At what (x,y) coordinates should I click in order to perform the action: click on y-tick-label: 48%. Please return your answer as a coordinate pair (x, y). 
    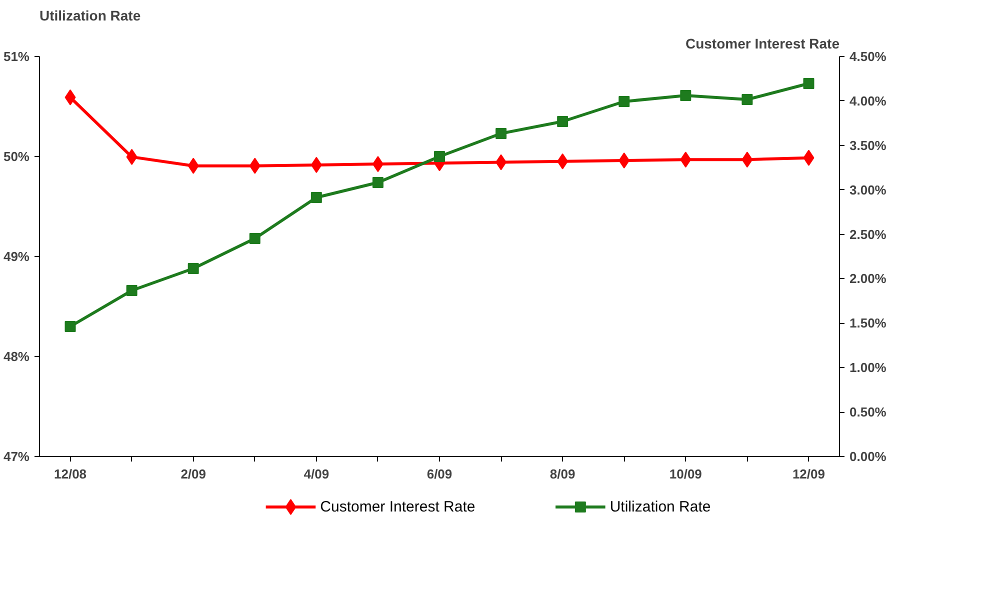
    Looking at the image, I should click on (16, 356).